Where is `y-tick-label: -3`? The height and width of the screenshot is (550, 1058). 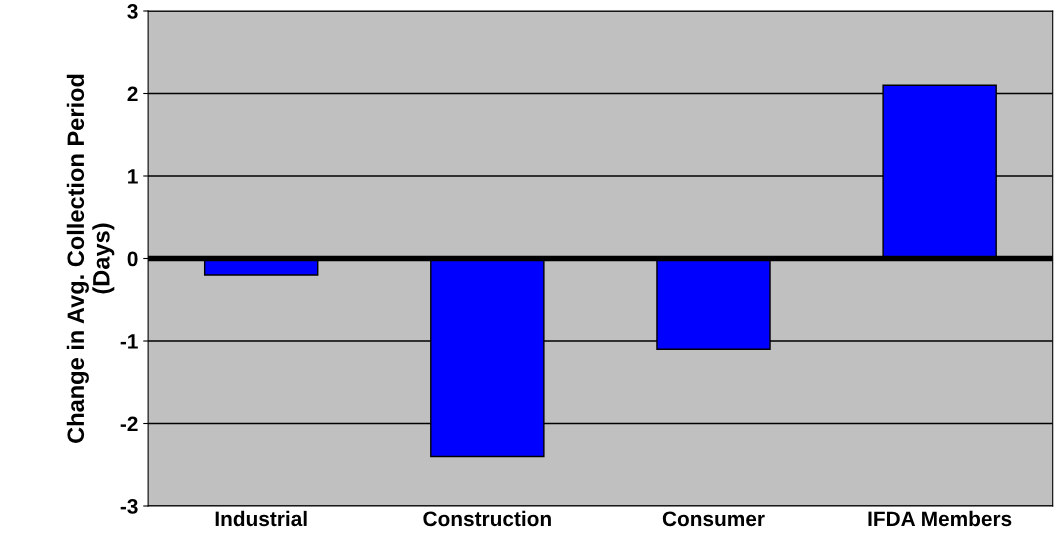 y-tick-label: -3 is located at coordinates (129, 506).